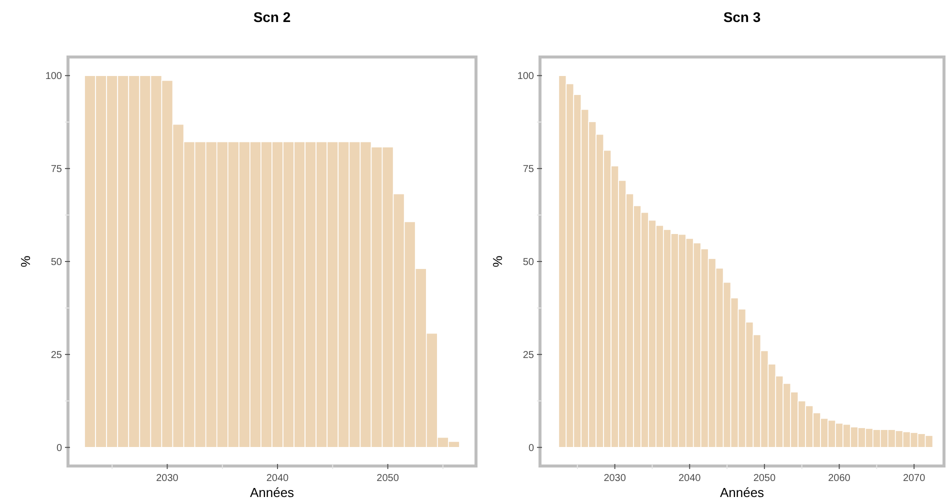 The image size is (949, 504). Describe the element at coordinates (272, 17) in the screenshot. I see `chart-title: Scn 2` at that location.